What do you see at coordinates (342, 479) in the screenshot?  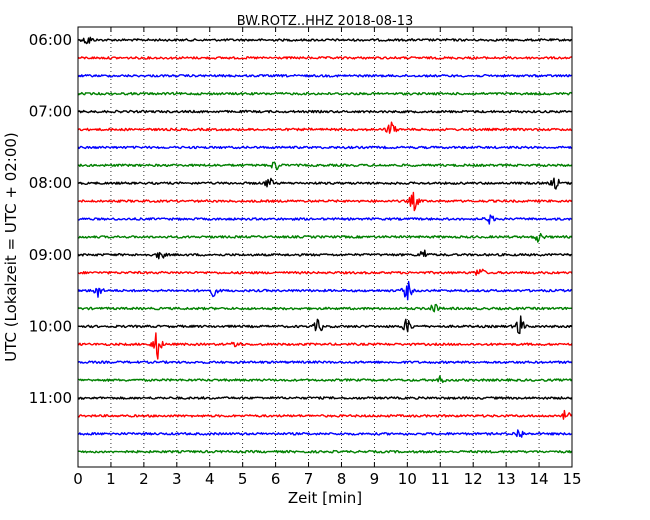 I see `x-tick-label: 8` at bounding box center [342, 479].